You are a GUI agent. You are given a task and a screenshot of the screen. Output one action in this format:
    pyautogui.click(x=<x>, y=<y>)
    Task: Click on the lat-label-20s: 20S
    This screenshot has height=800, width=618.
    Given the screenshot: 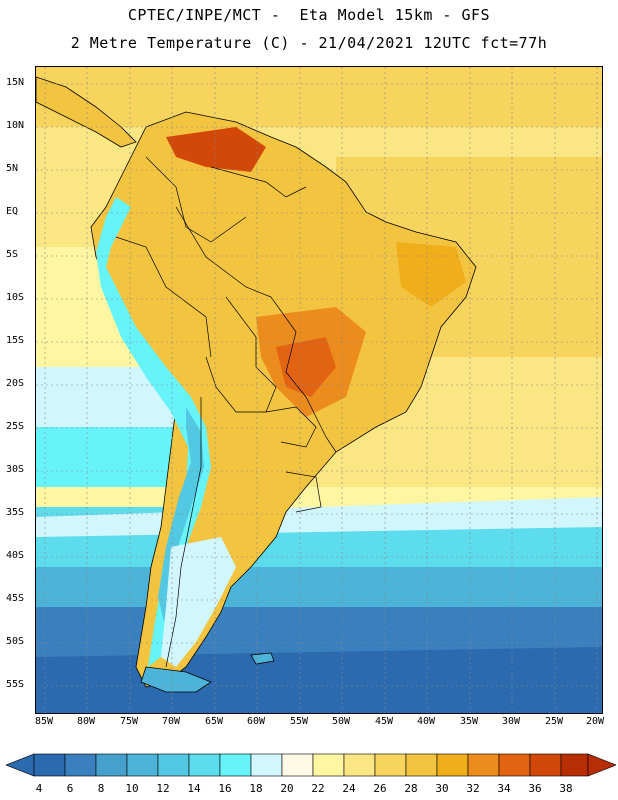 What is the action you would take?
    pyautogui.click(x=15, y=383)
    